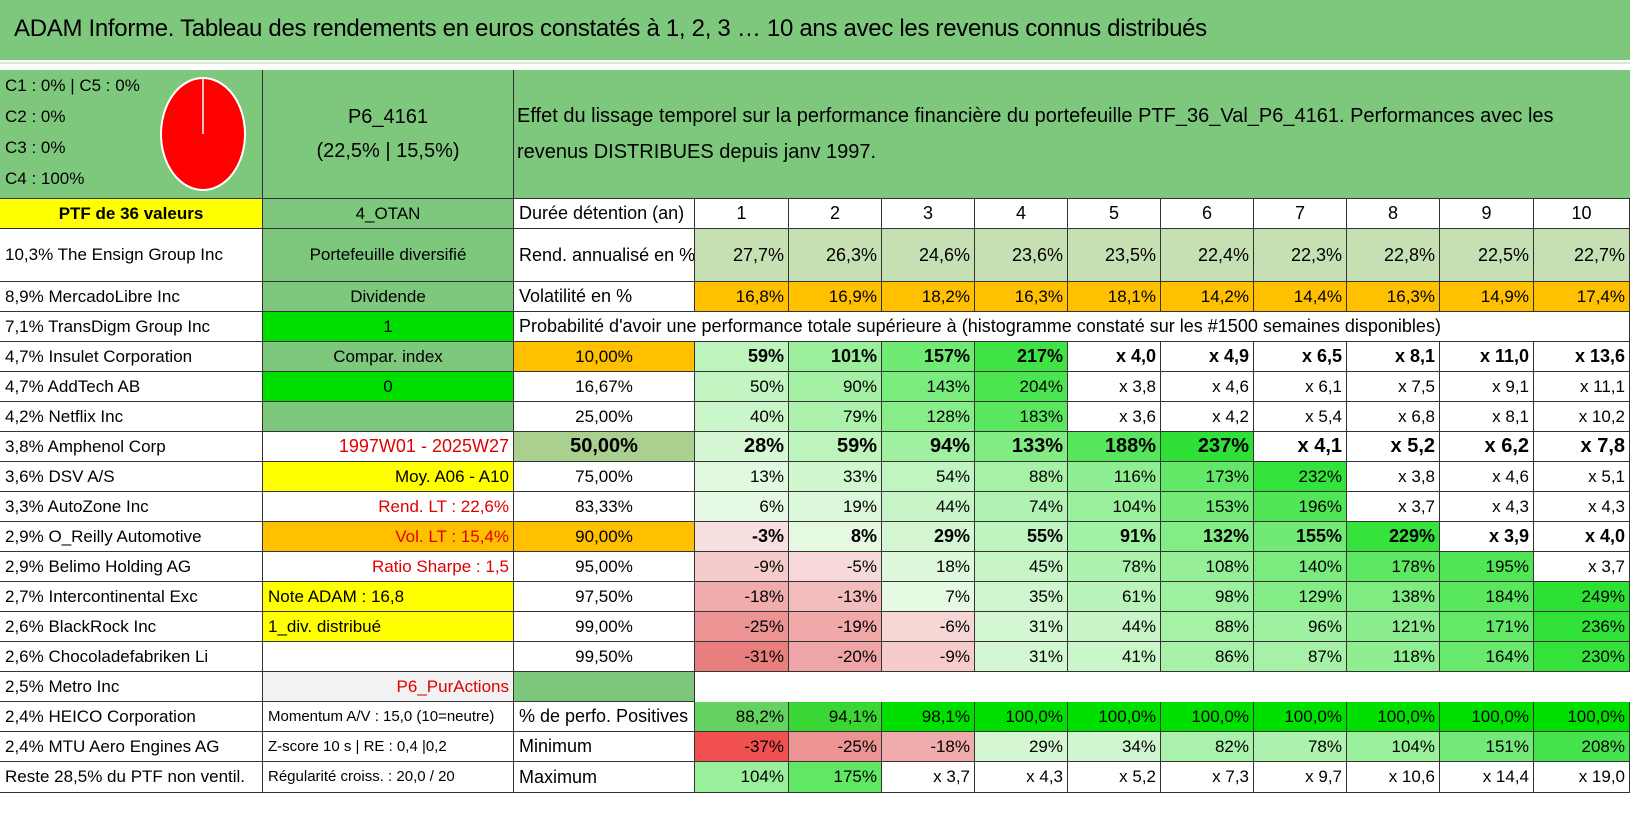 This screenshot has height=815, width=1630. What do you see at coordinates (1162, 687) in the screenshot?
I see `spacer-cell` at bounding box center [1162, 687].